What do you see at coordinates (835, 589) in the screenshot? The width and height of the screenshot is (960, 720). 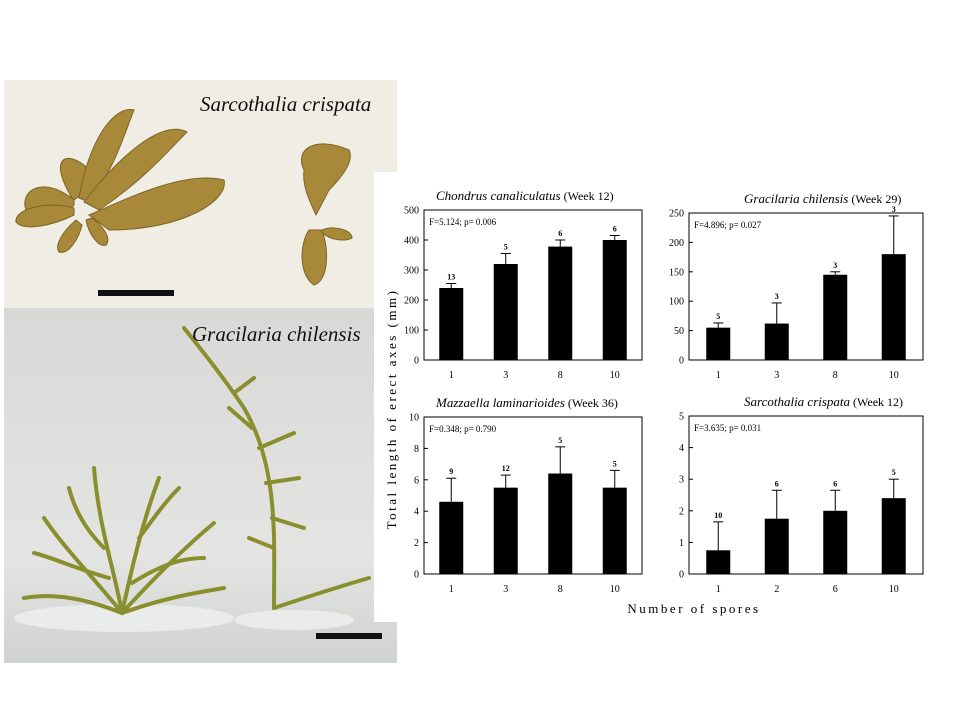 I see `x-tick-label: 6` at bounding box center [835, 589].